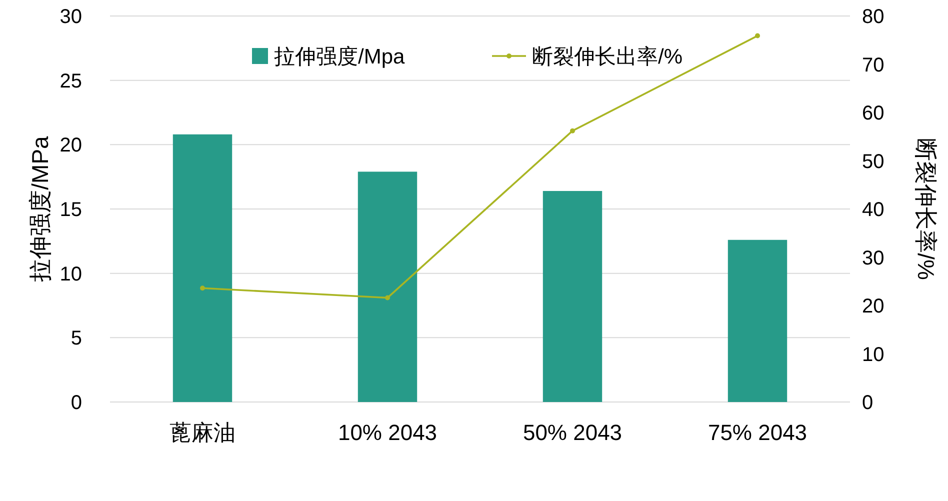 The height and width of the screenshot is (501, 948). I want to click on y2-tick-label: 40, so click(873, 210).